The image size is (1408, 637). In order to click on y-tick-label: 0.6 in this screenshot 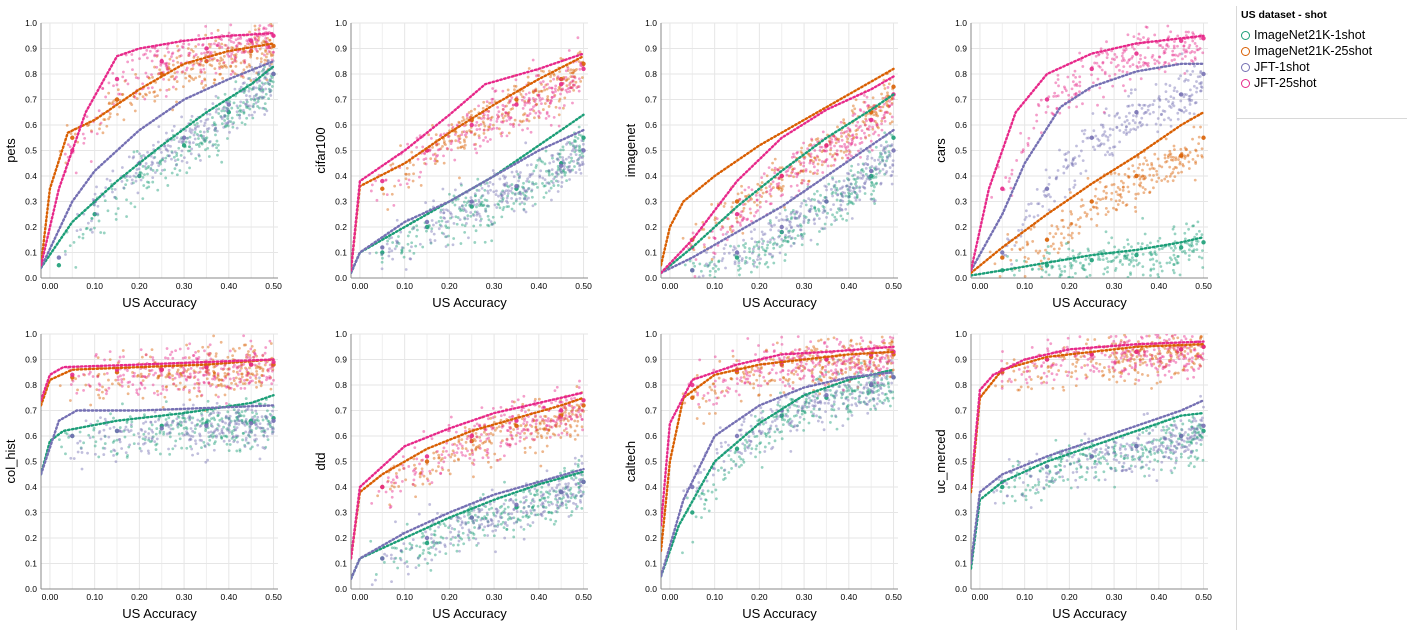, I will do `click(31, 436)`.